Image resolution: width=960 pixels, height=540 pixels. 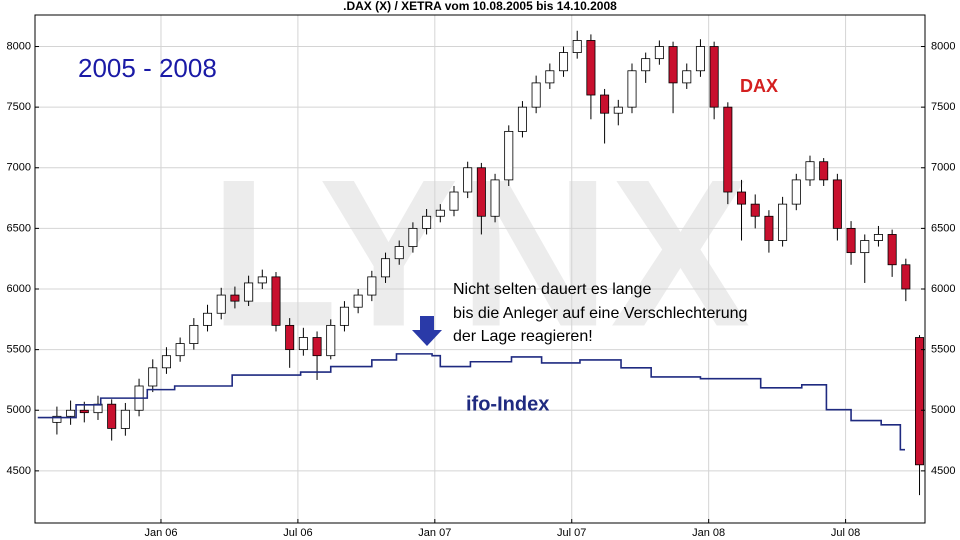 I want to click on annotation: Nicht selten dauert es lange, so click(x=552, y=289).